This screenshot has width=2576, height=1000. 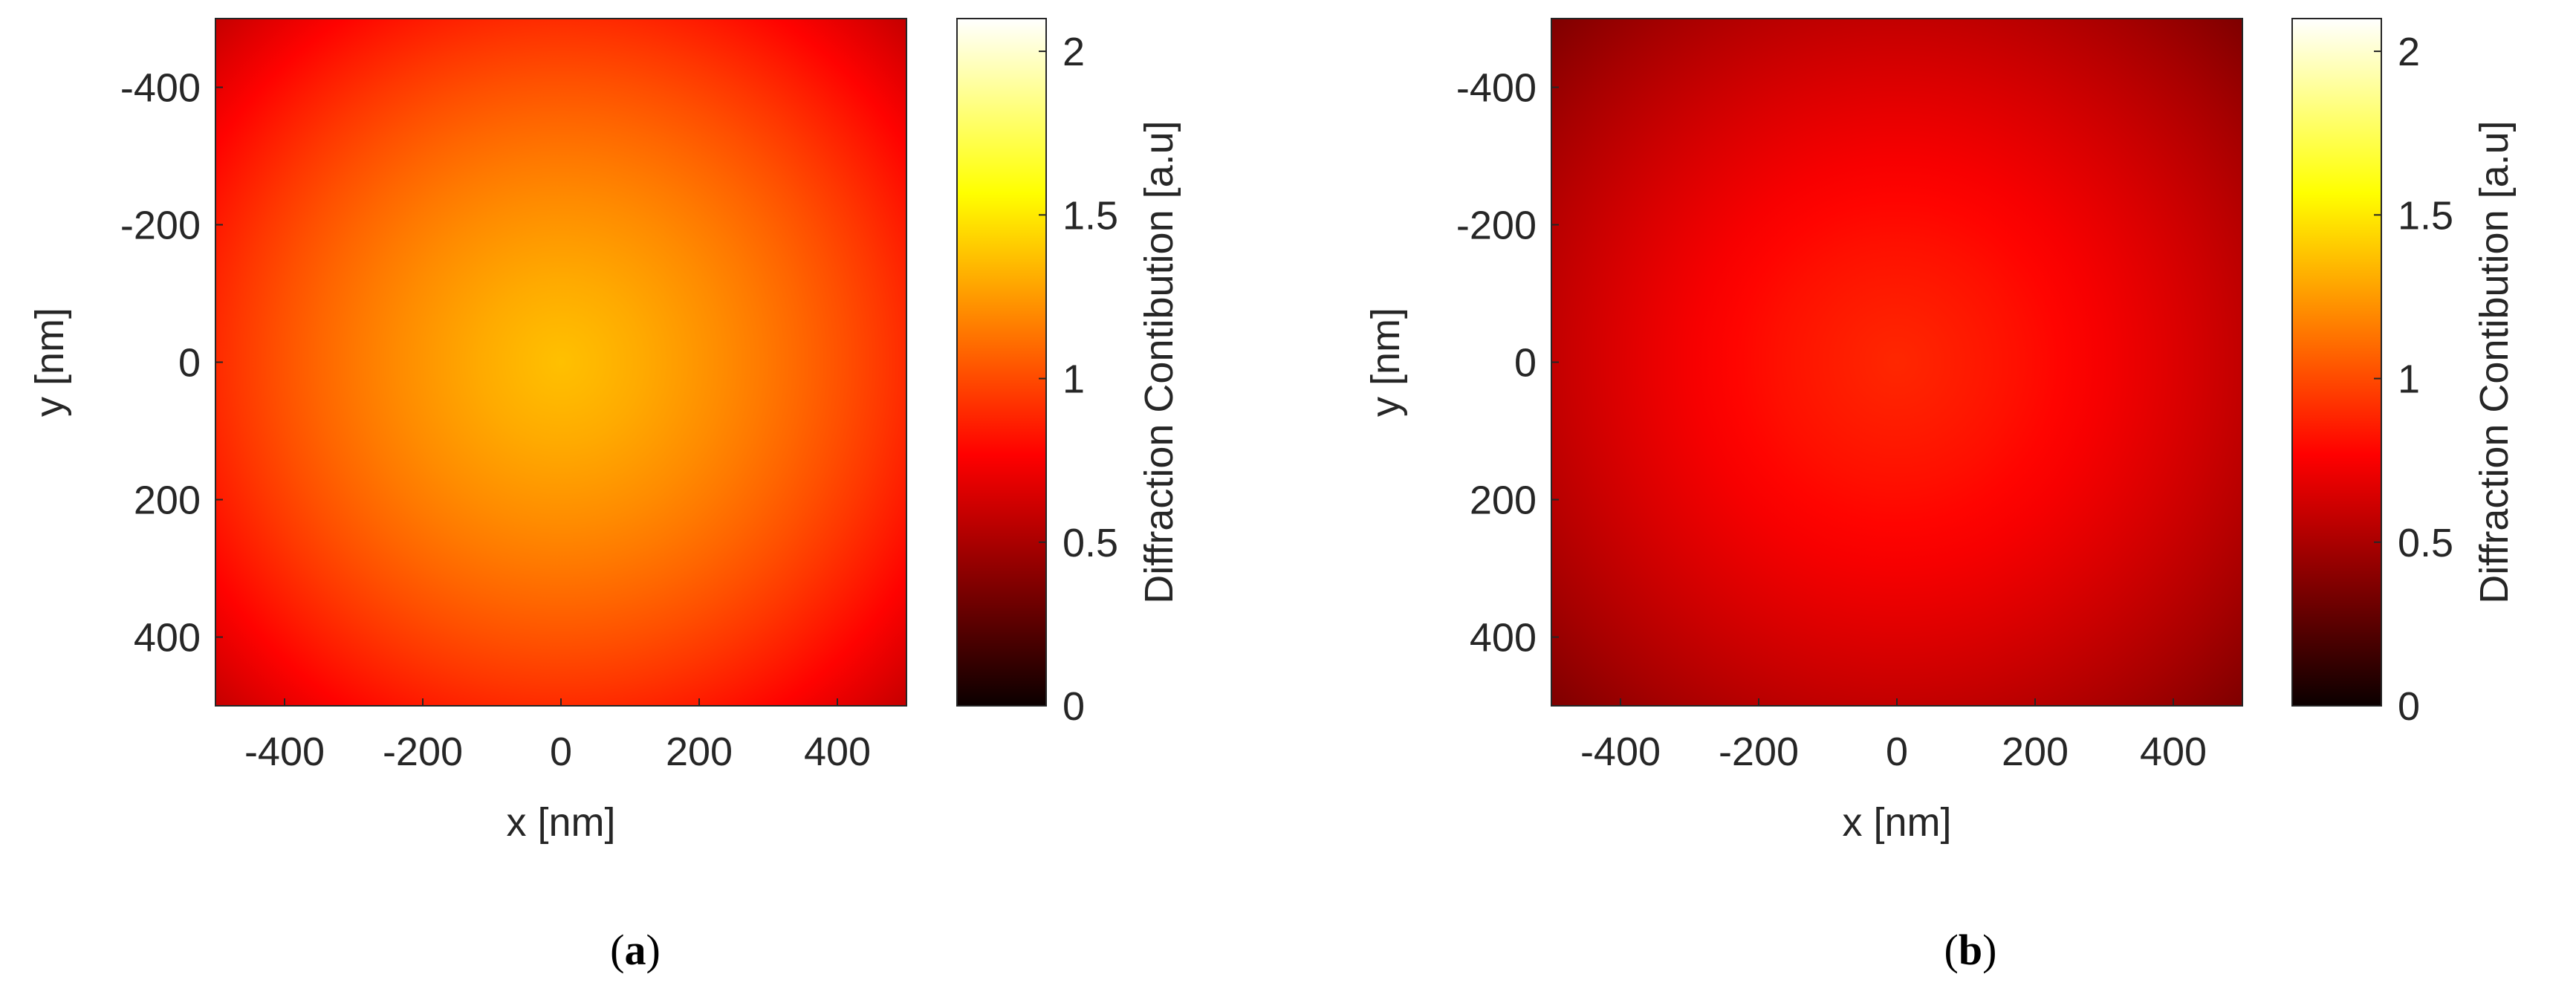 What do you see at coordinates (635, 950) in the screenshot?
I see `panel-caption: (a)` at bounding box center [635, 950].